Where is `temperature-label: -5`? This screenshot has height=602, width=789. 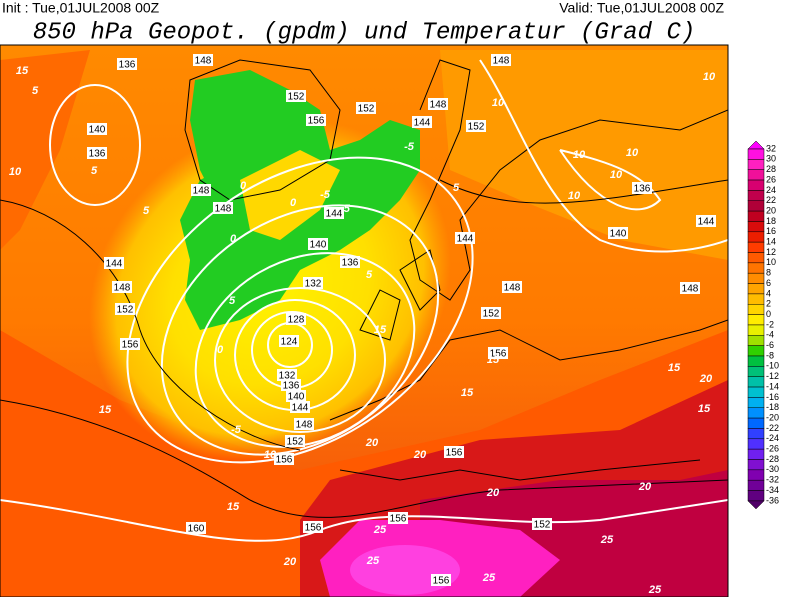
temperature-label: -5 is located at coordinates (345, 209).